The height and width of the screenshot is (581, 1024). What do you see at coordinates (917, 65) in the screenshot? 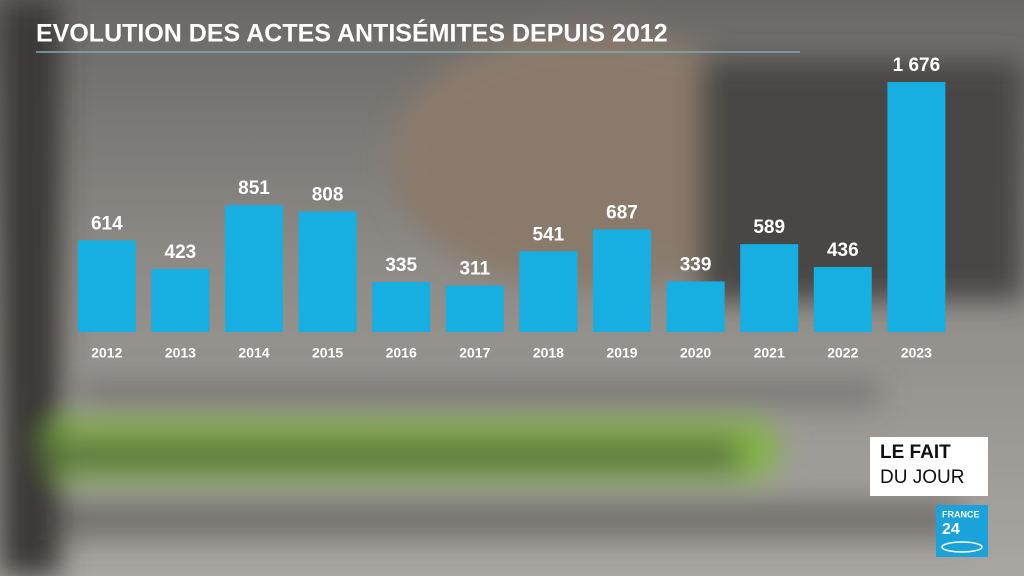
I see `value-label: 1 676` at bounding box center [917, 65].